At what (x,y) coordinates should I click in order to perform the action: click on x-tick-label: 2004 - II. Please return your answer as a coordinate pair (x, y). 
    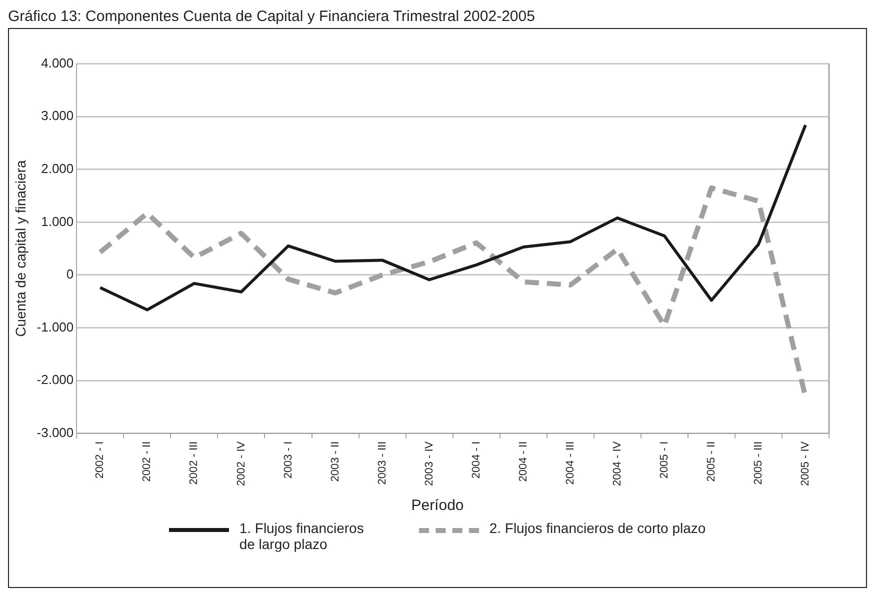
    Looking at the image, I should click on (523, 461).